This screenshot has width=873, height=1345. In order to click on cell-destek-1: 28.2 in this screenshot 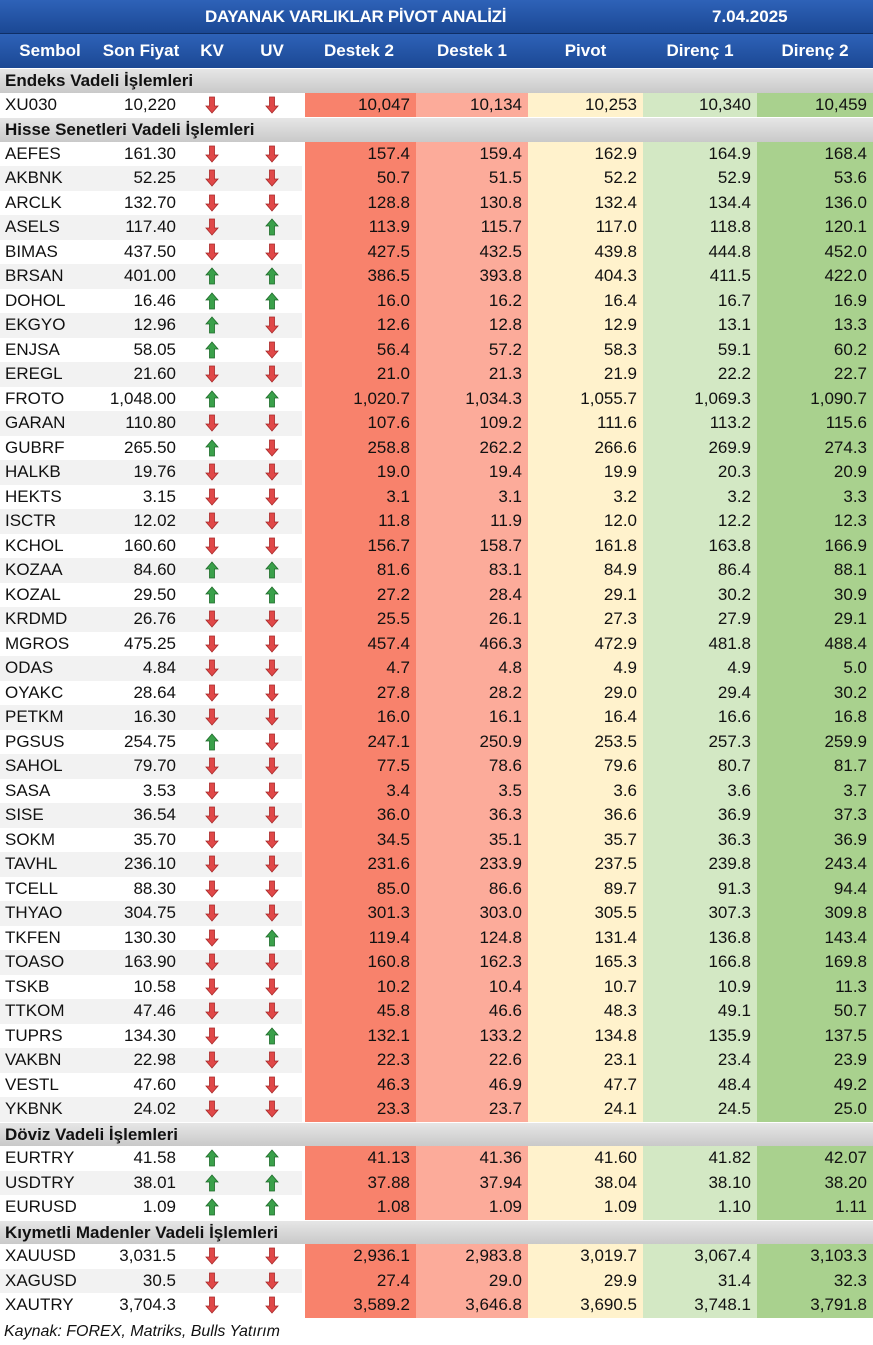, I will do `click(472, 692)`.